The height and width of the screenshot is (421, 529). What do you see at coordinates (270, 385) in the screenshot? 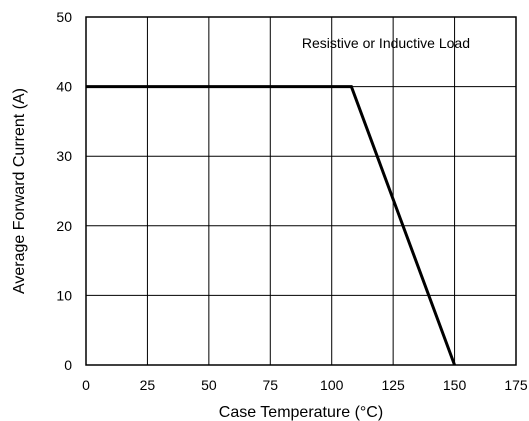
I see `x-tick-label: 75` at bounding box center [270, 385].